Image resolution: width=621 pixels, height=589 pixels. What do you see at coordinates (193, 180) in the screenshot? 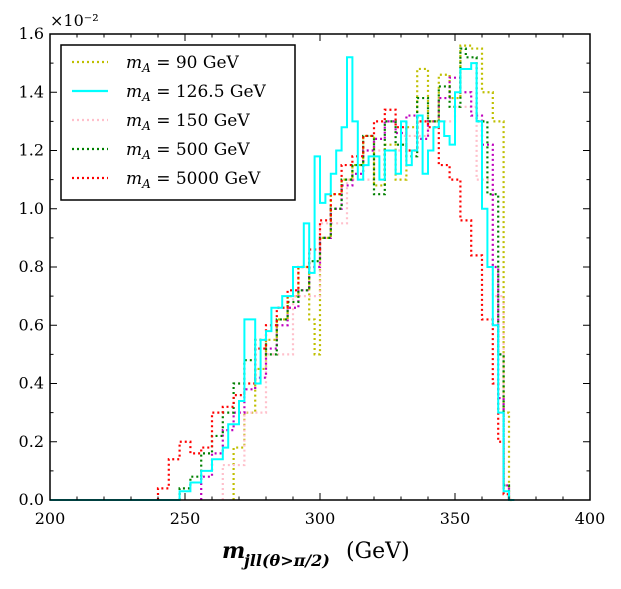
I see `legend-label-4: mA = 5000 GeV` at bounding box center [193, 180].